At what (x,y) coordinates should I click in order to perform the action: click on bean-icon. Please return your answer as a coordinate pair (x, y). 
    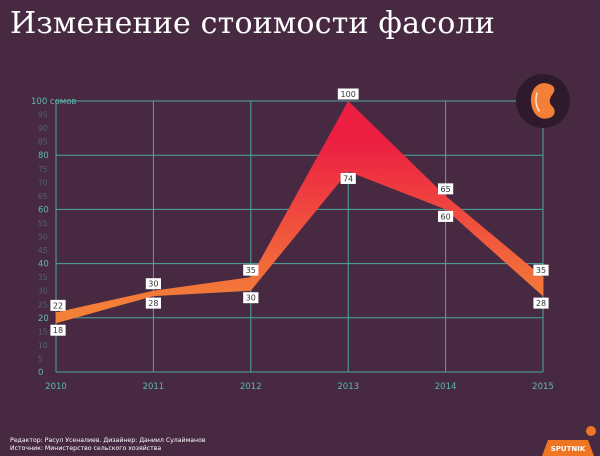
    Looking at the image, I should click on (543, 101).